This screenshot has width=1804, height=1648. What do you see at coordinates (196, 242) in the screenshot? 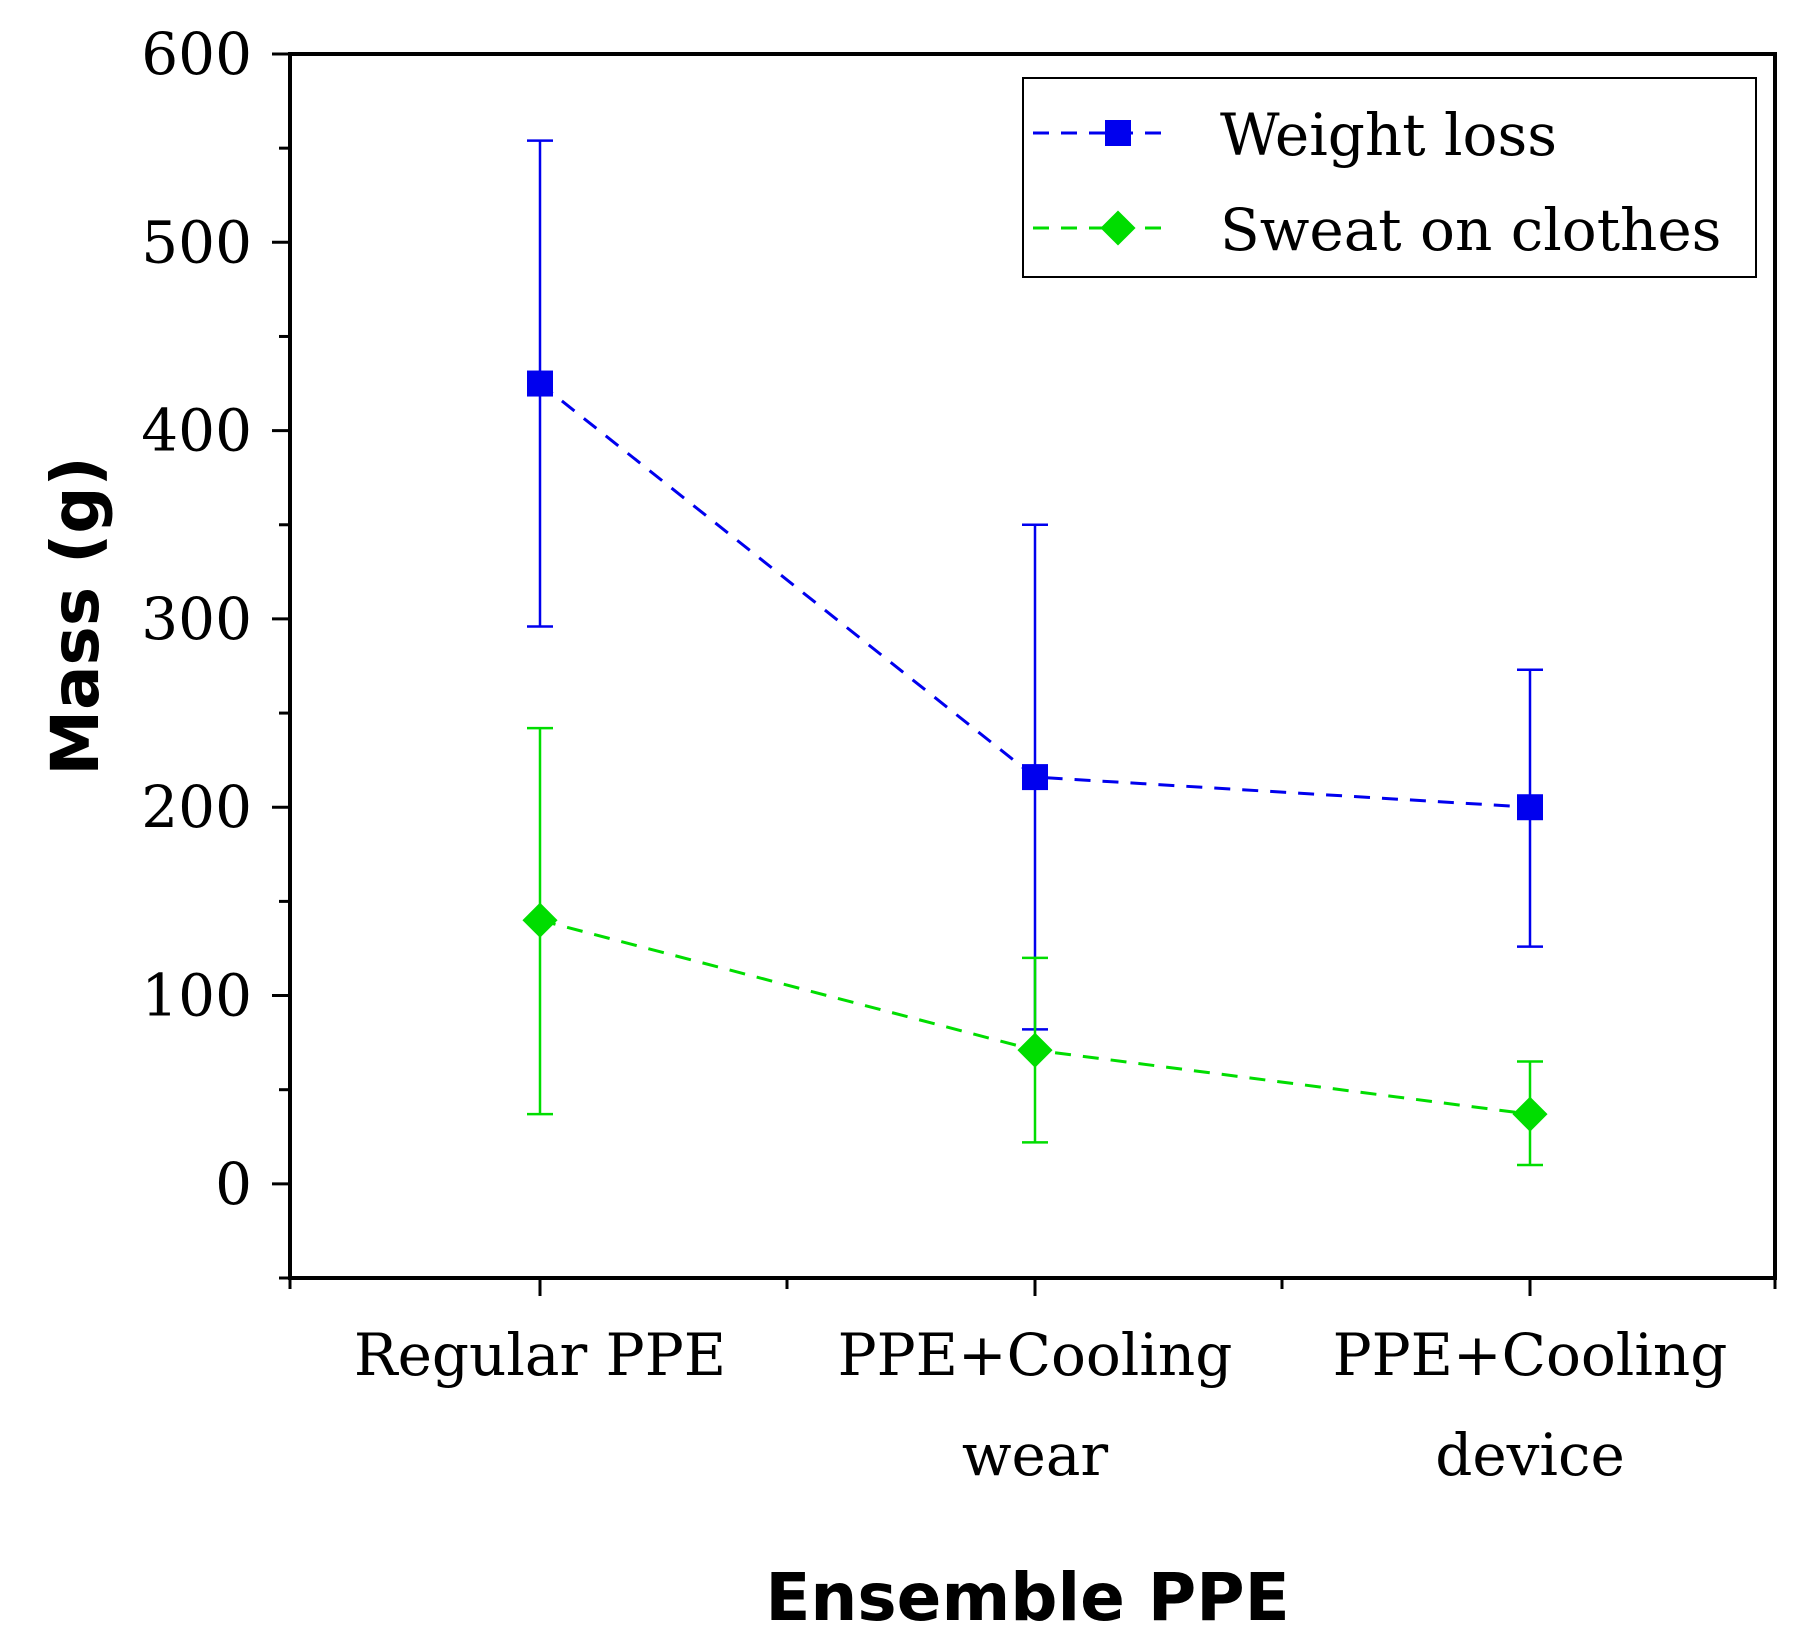
I see `y-tick-label: 500` at bounding box center [196, 242].